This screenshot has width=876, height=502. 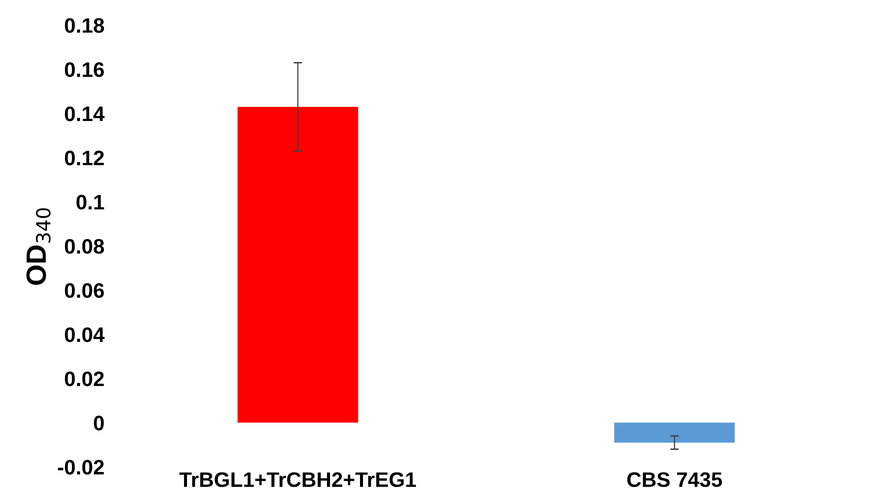 What do you see at coordinates (99, 423) in the screenshot?
I see `y-tick-label: 0` at bounding box center [99, 423].